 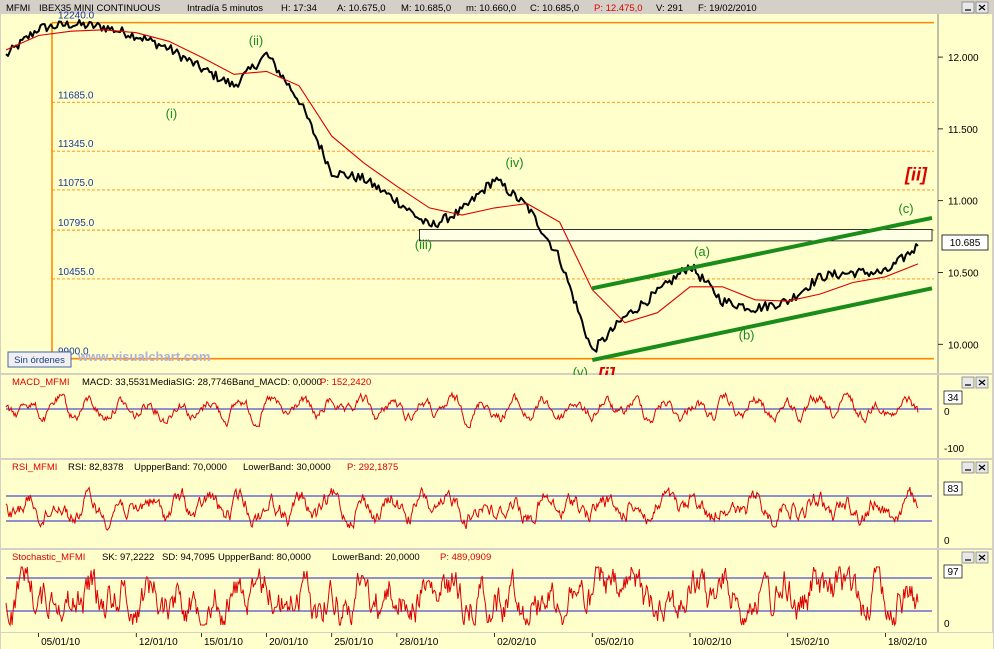 I want to click on header-date: F: 19/02/2010, so click(x=727, y=8).